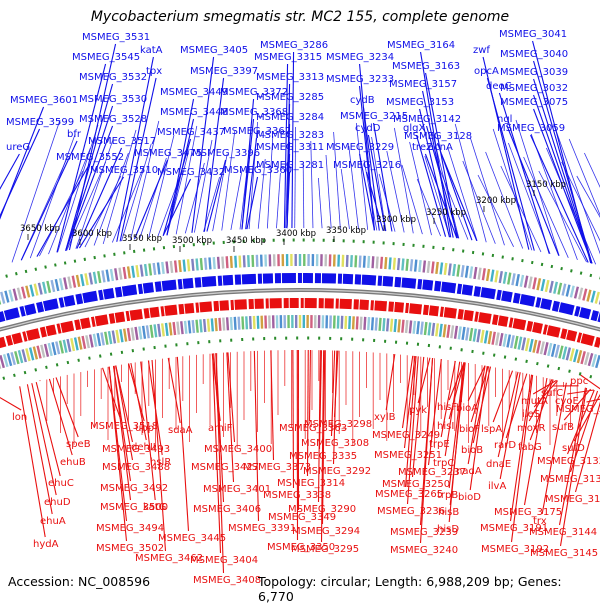 This screenshot has width=600, height=604. Describe the element at coordinates (325, 549) in the screenshot. I see `reverse-gene-label: MSMEG_3295` at that location.